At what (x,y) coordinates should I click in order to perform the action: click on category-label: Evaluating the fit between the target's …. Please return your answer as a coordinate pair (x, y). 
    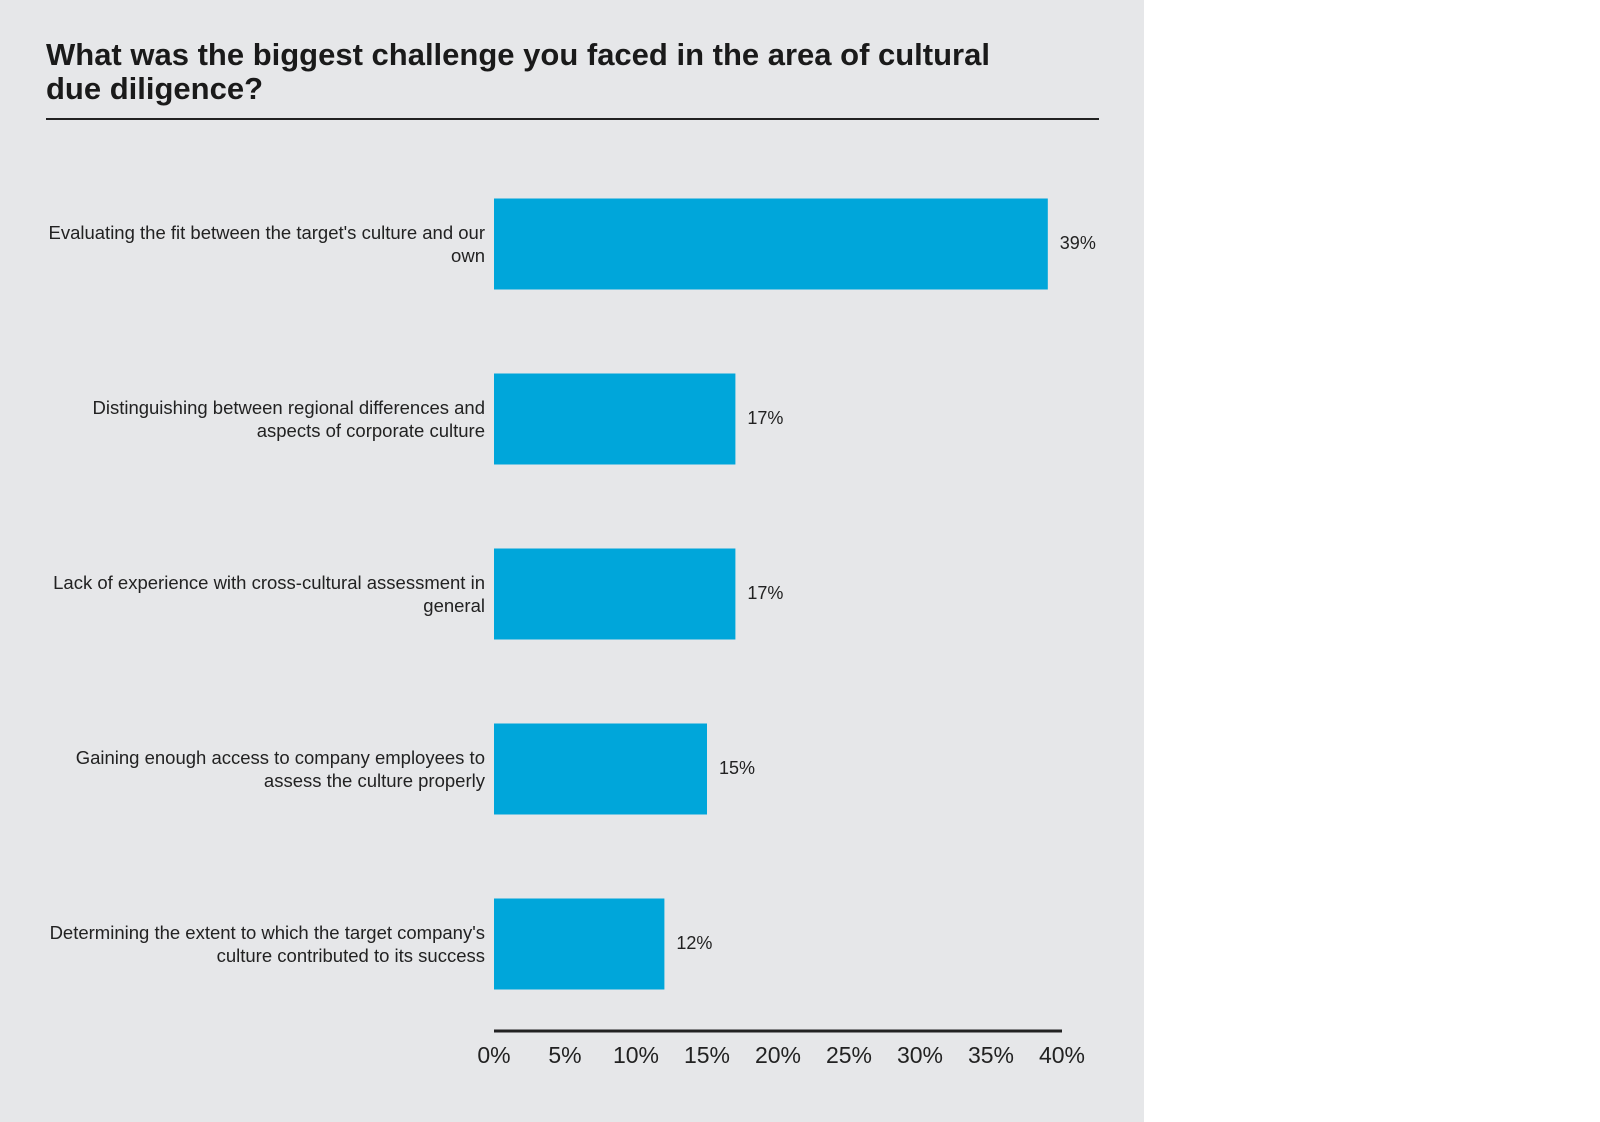
    Looking at the image, I should click on (266, 244).